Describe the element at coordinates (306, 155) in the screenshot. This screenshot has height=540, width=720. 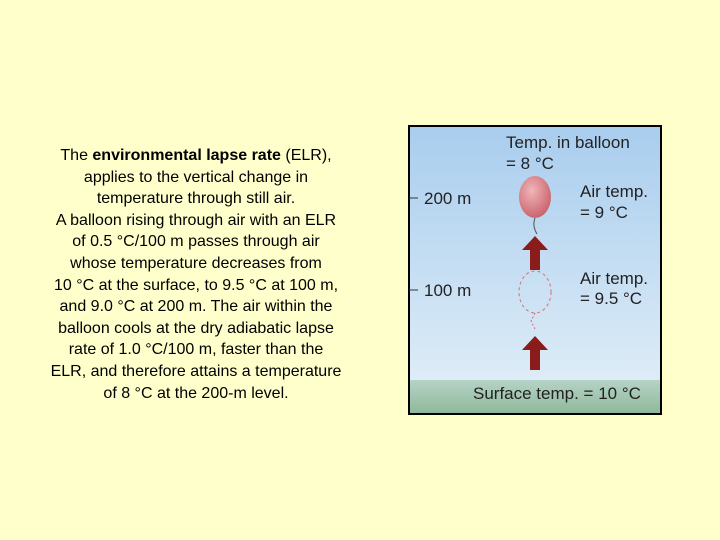
I see `text: (ELR),` at that location.